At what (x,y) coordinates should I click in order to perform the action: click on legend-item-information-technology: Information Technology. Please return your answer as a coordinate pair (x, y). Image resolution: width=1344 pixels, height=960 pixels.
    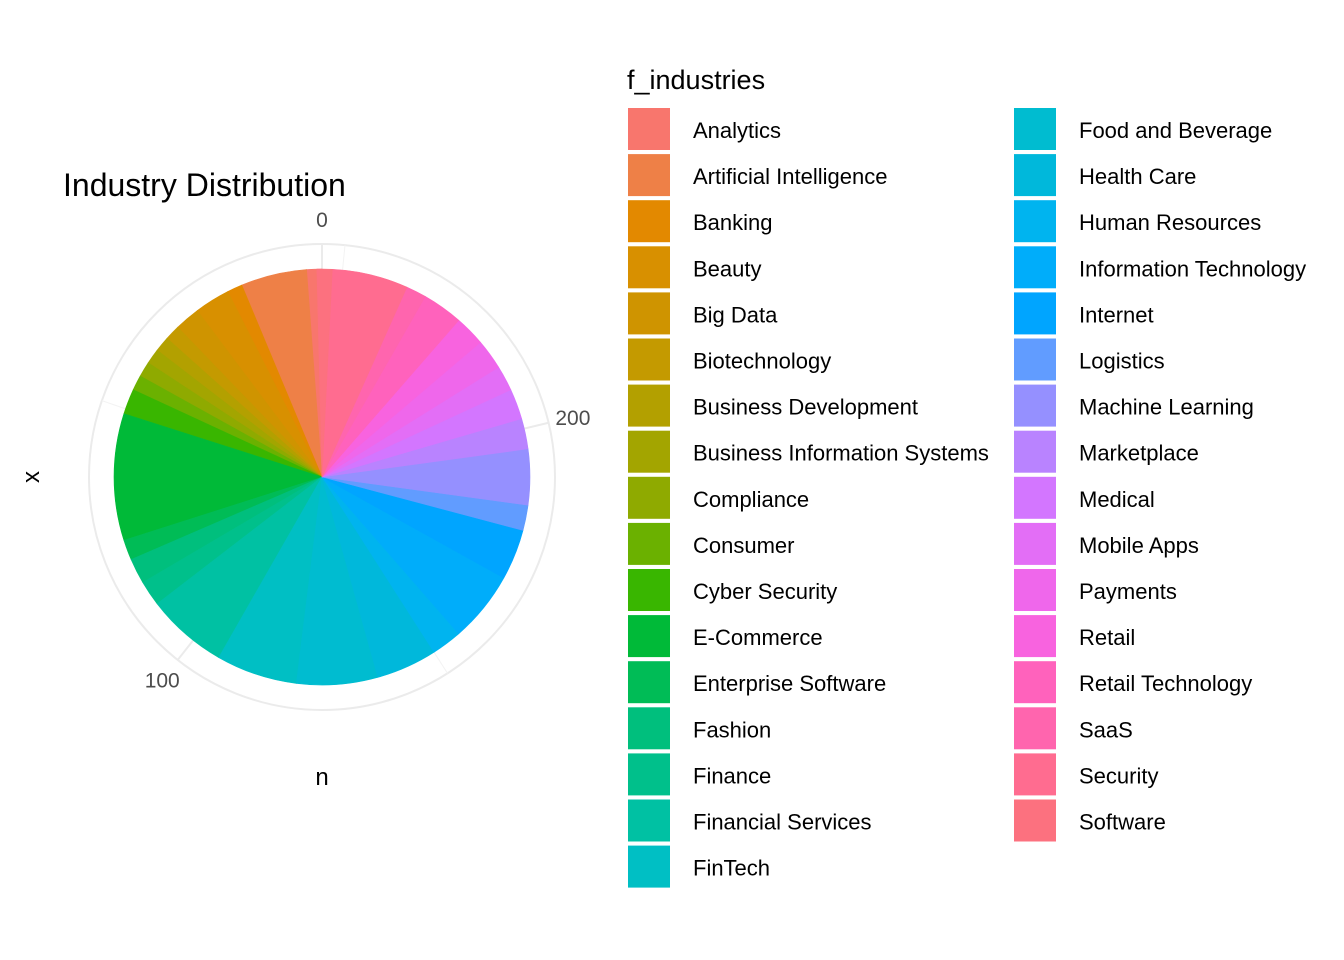
    Looking at the image, I should click on (1160, 267).